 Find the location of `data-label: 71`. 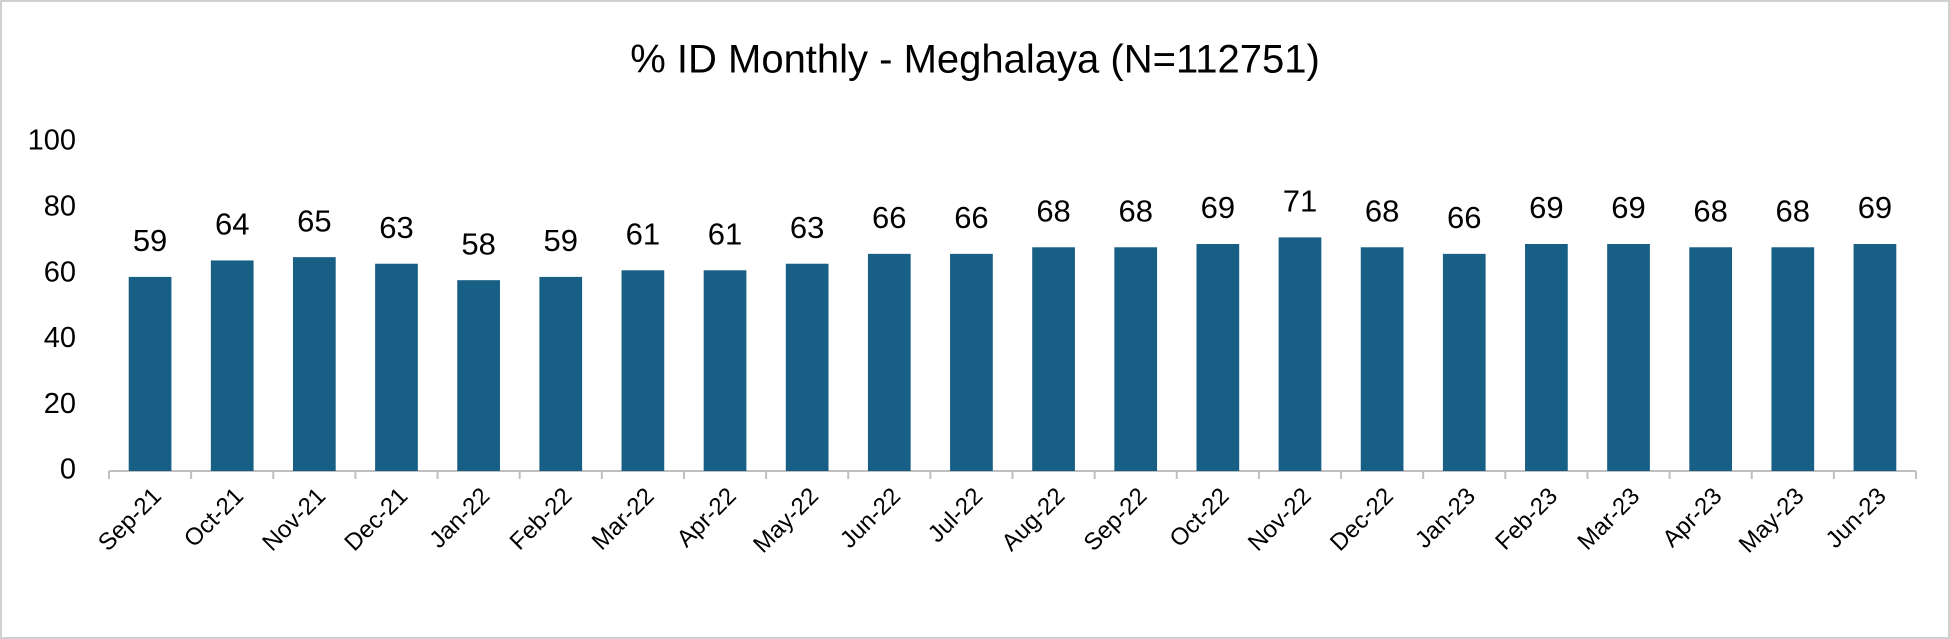

data-label: 71 is located at coordinates (1300, 201).